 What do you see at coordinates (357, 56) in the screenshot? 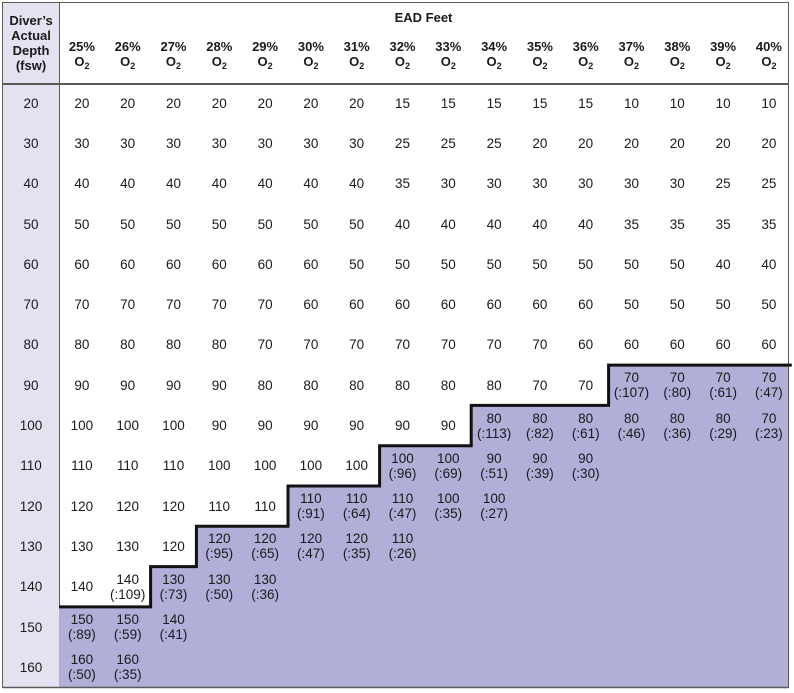
I see `oxygen-column-header: 31% O2` at bounding box center [357, 56].